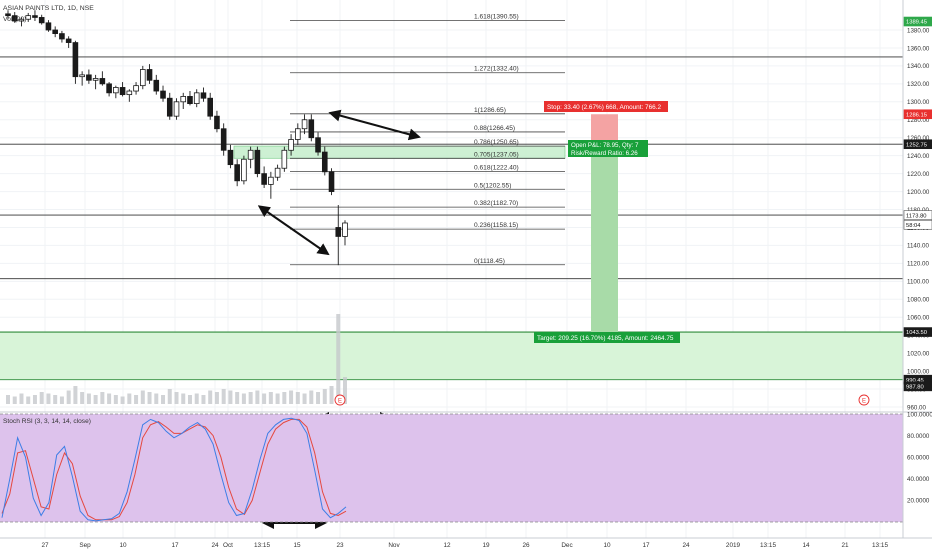 This screenshot has width=932, height=550. I want to click on target-zone, so click(604, 238).